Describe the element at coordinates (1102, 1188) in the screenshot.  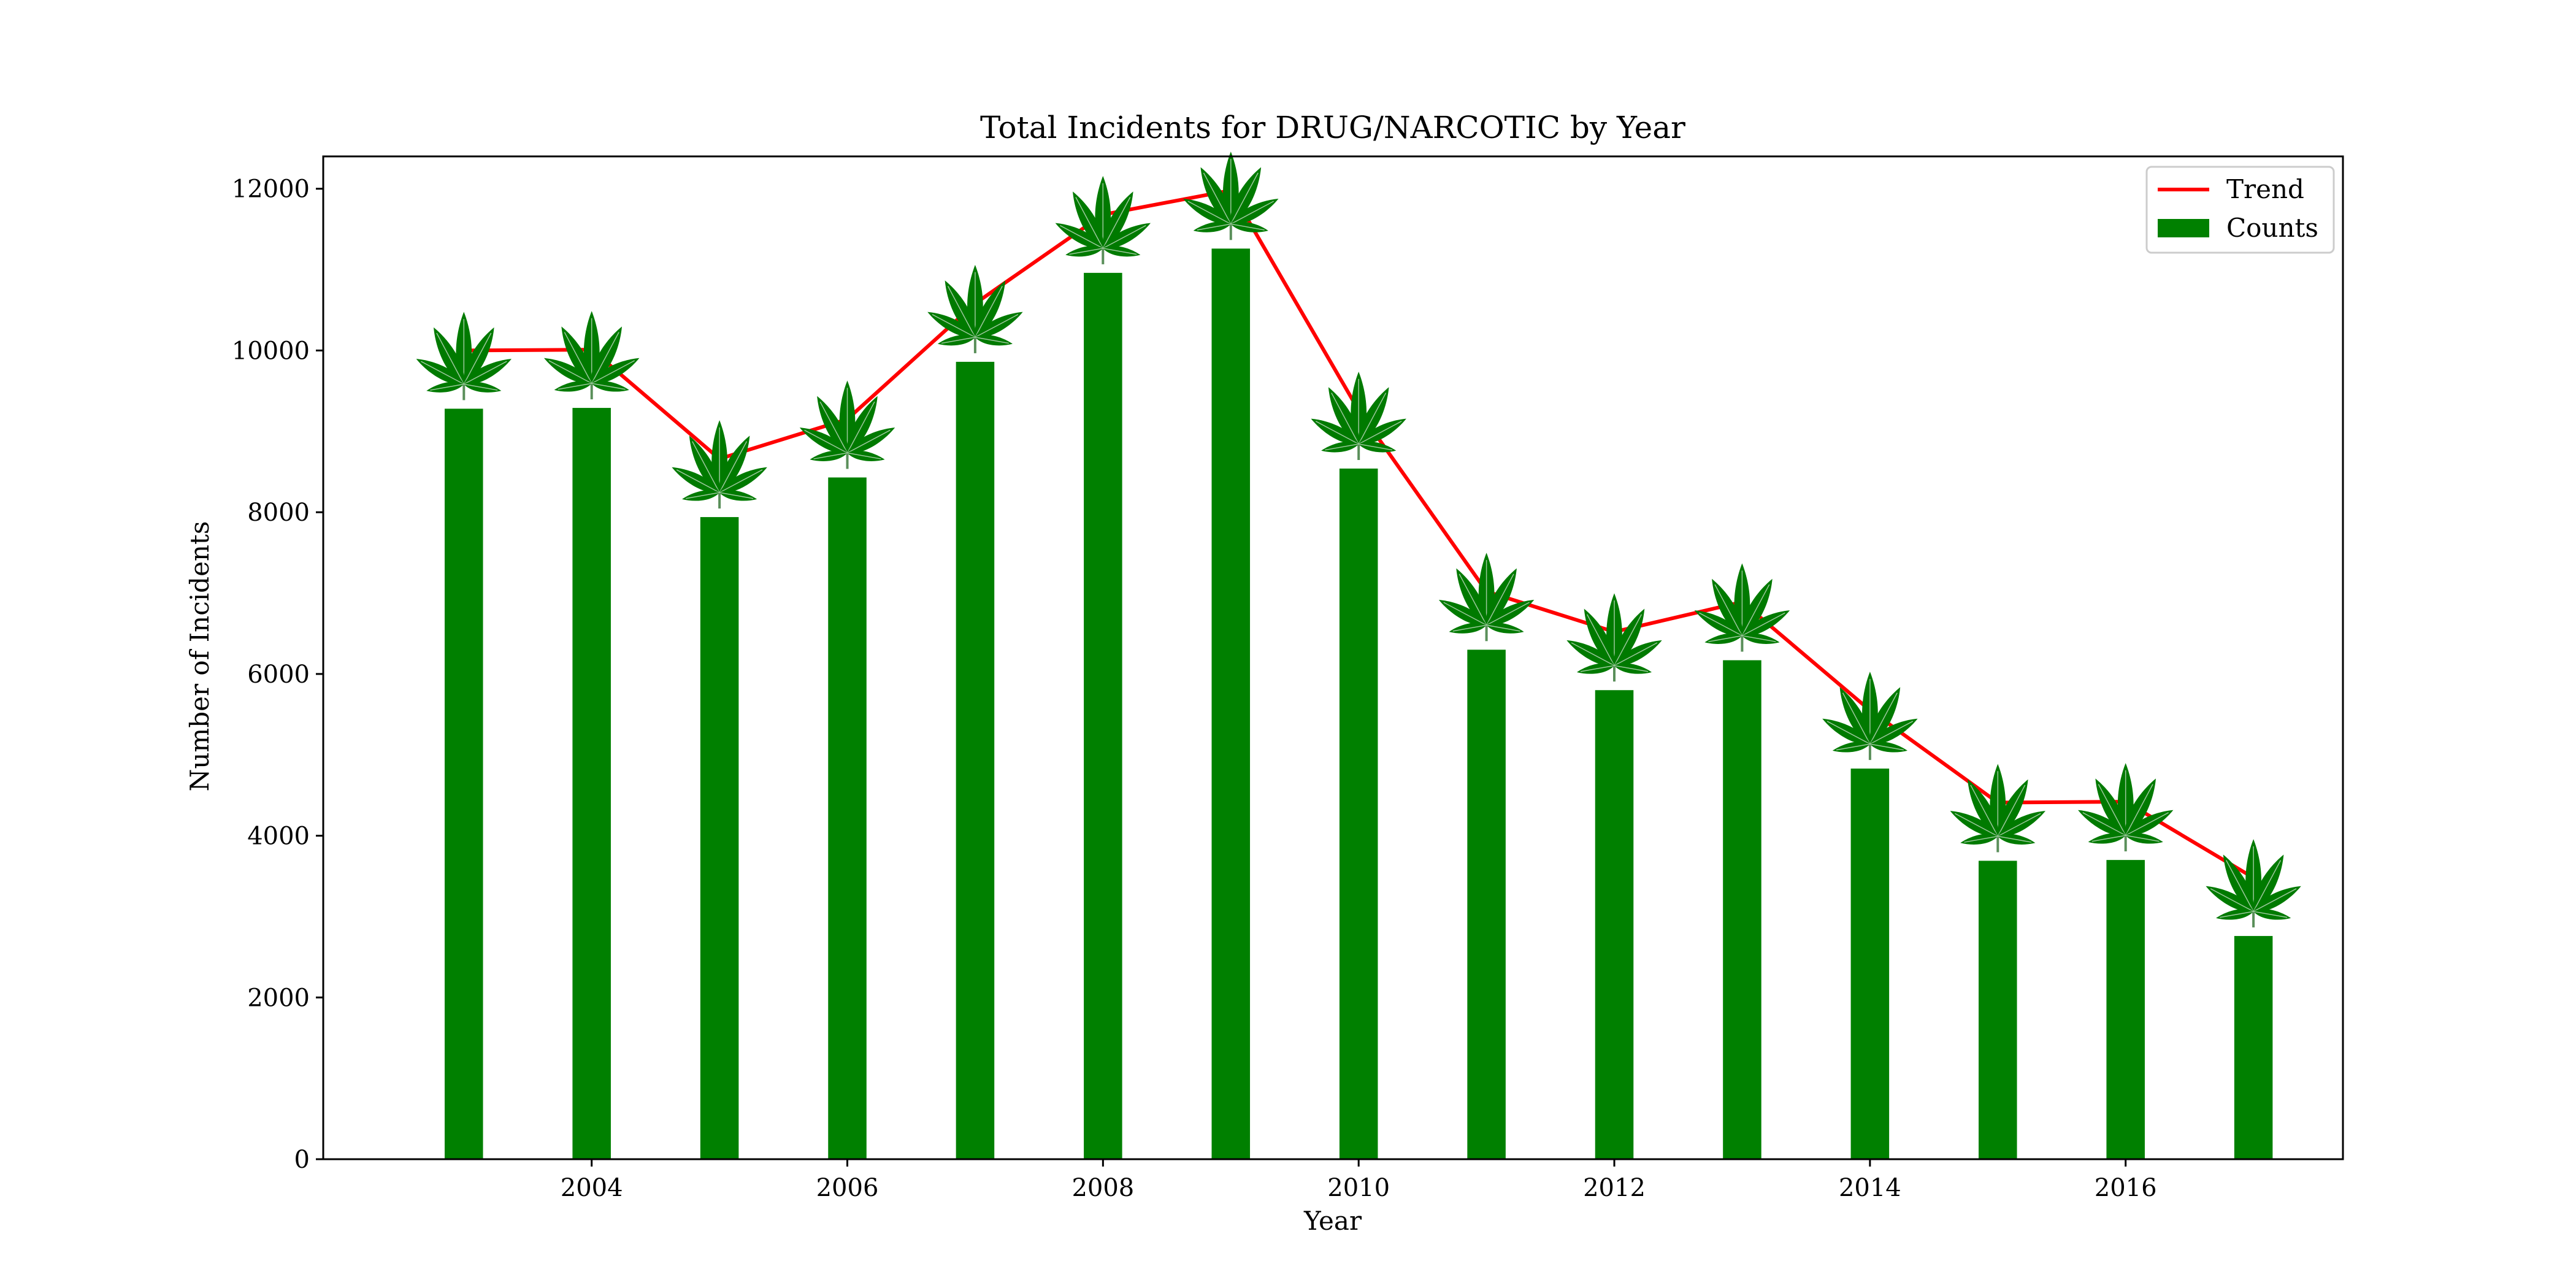
I see `x-tick-label: 2008` at that location.